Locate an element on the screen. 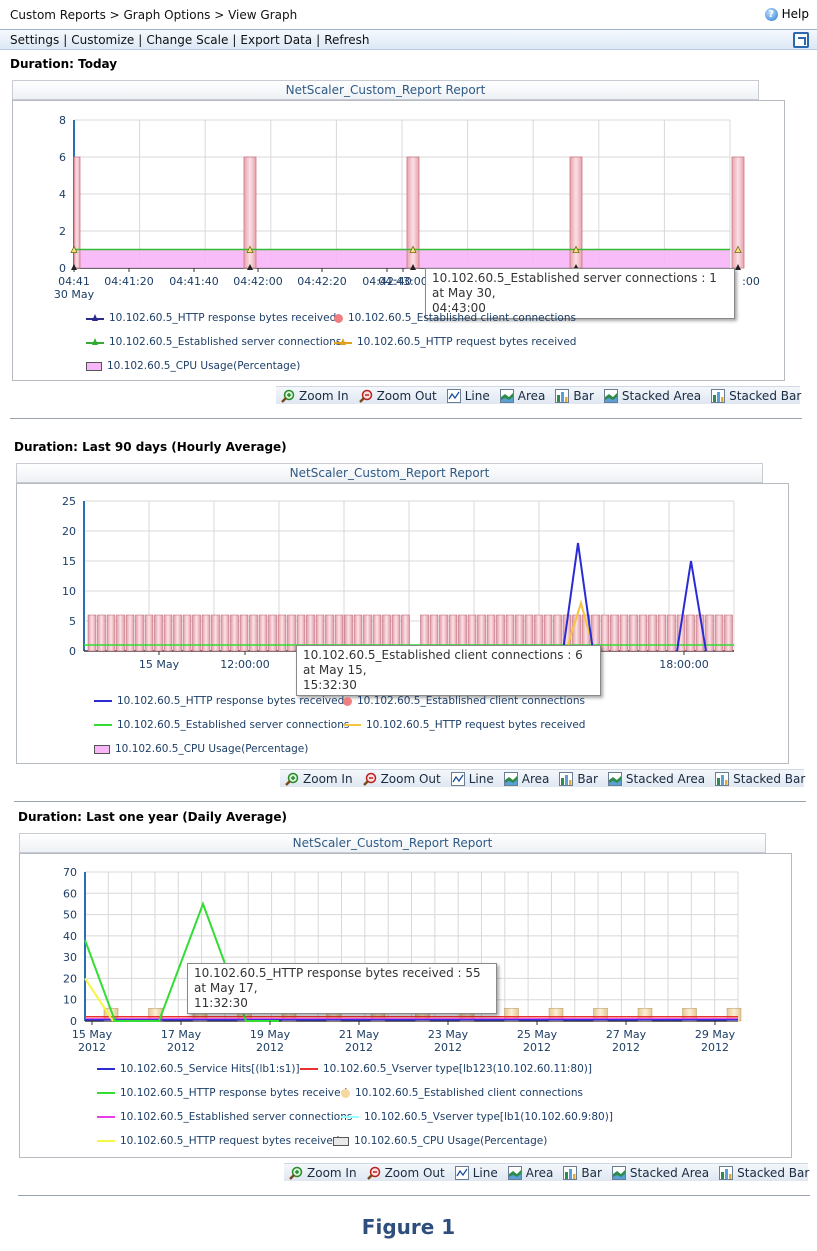 This screenshot has width=817, height=1251. toolbar-button-label: Area is located at coordinates (539, 1172).